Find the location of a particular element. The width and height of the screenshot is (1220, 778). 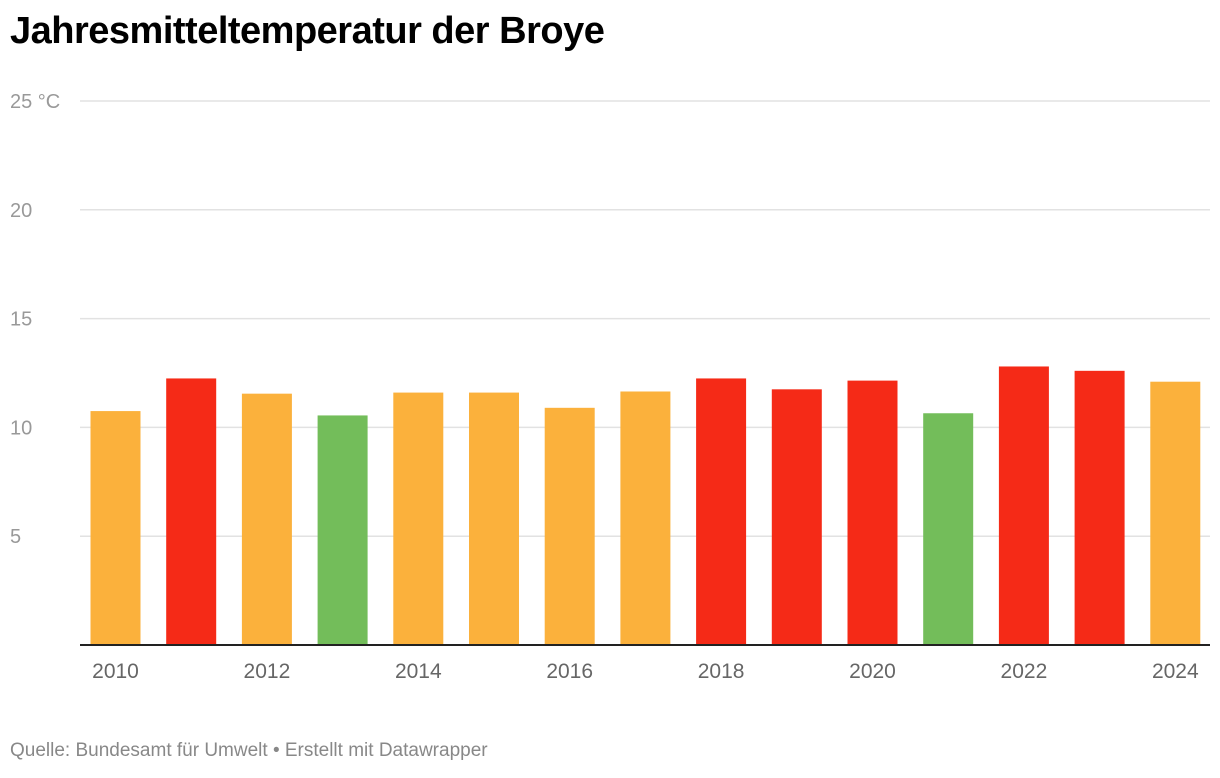

x-tick-label: 2020 is located at coordinates (872, 671).